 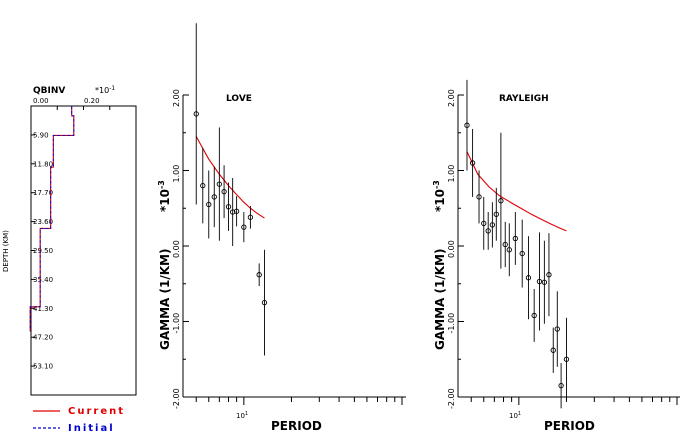 I want to click on love-x-tick-label: 101, so click(x=242, y=415).